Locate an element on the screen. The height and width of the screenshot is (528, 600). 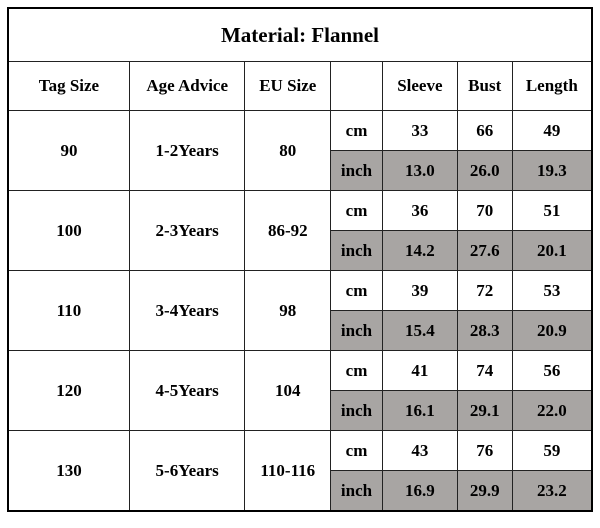
measure-cell: 39 is located at coordinates (419, 290).